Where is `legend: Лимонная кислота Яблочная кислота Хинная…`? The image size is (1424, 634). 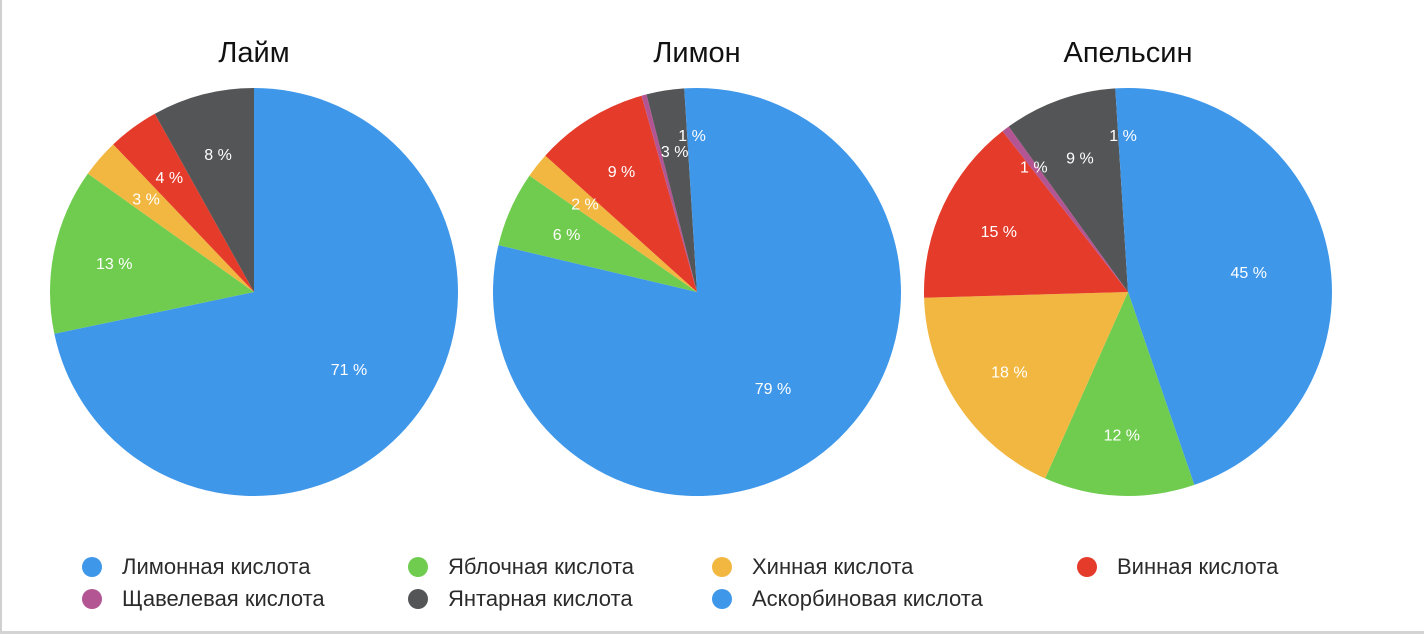 legend: Лимонная кислота Яблочная кислота Хинная… is located at coordinates (712, 583).